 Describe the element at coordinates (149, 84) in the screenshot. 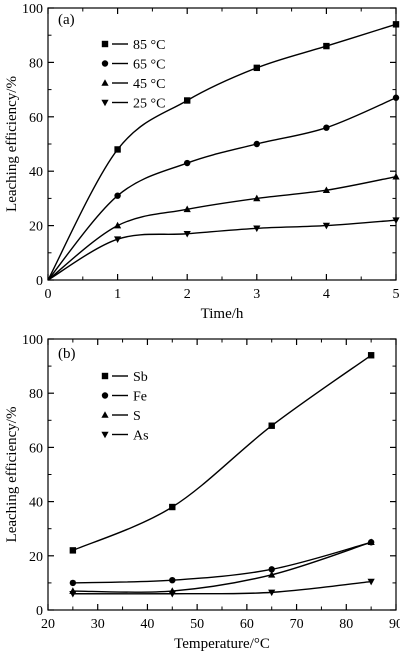

I see `legend-entry: 45 °C` at that location.